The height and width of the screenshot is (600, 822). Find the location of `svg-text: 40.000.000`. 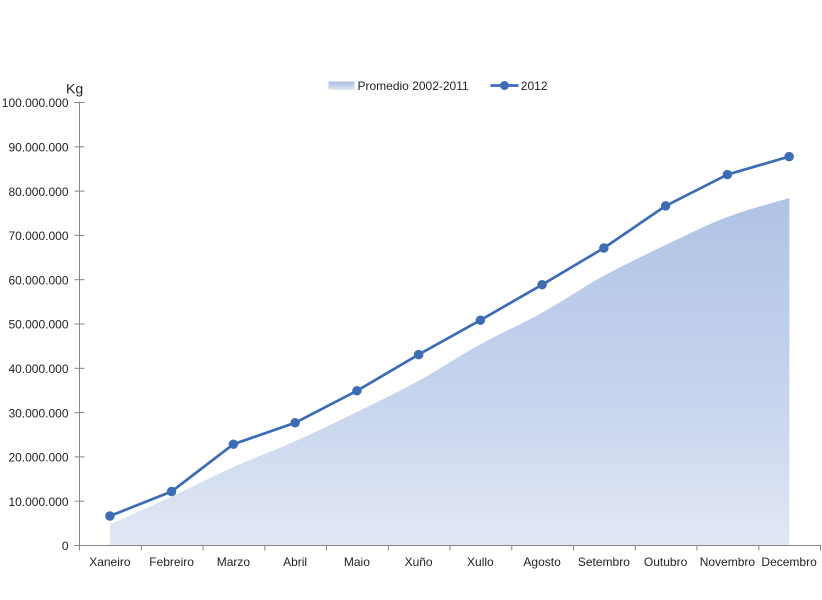

svg-text: 40.000.000 is located at coordinates (38, 369).